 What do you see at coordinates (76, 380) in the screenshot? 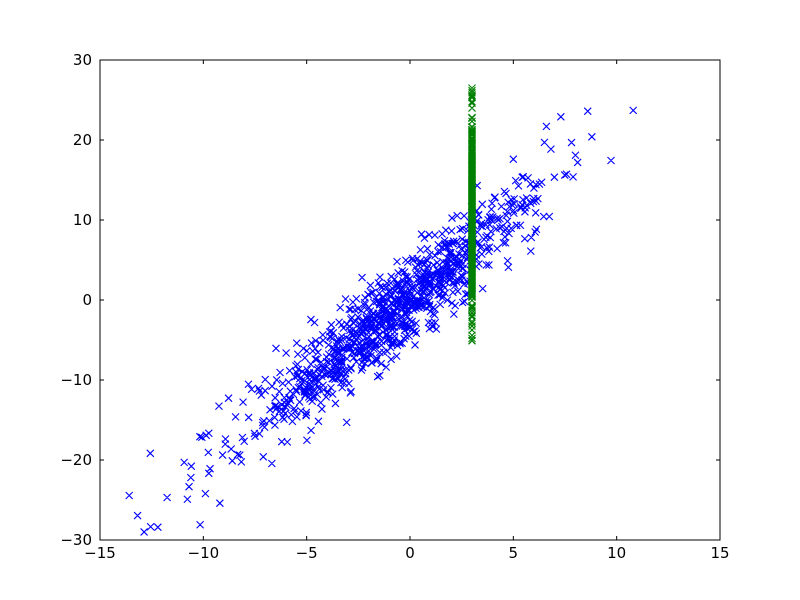
I see `y-tick-label: −10` at bounding box center [76, 380].